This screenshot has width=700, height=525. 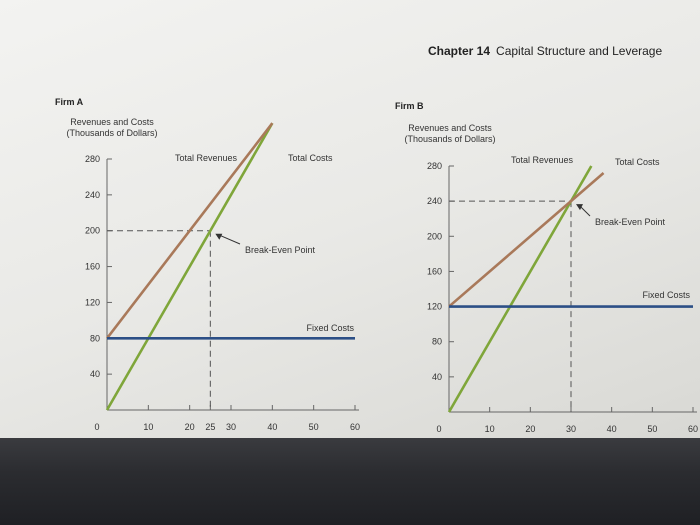 I want to click on firm-a-title: Firm A, so click(x=69, y=102).